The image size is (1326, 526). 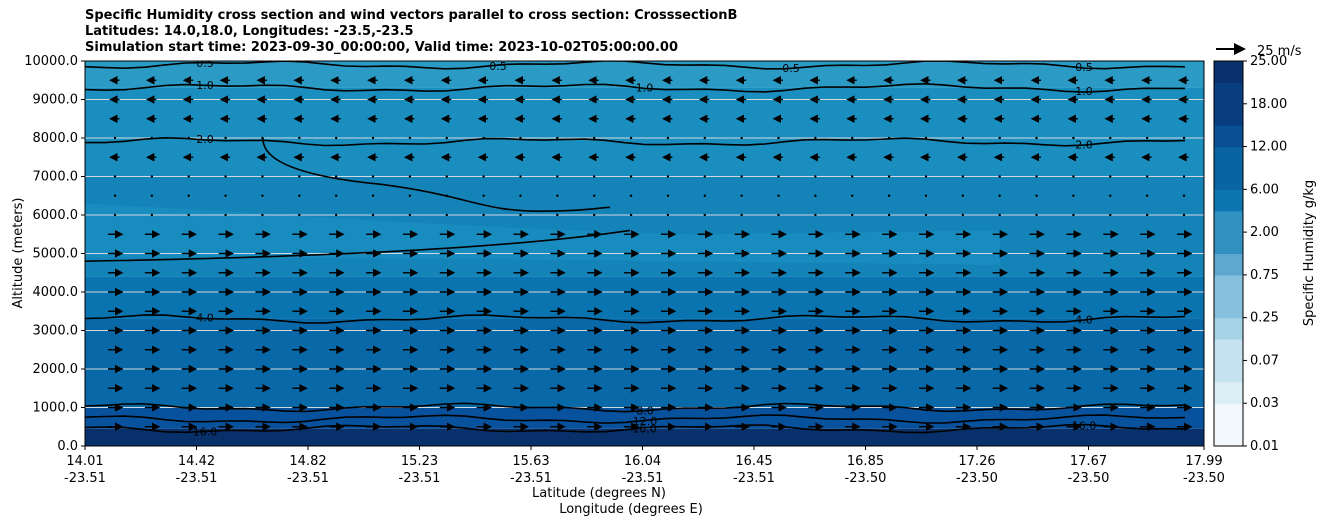 What do you see at coordinates (56, 369) in the screenshot?
I see `y-tick-label-2: 2000.0` at bounding box center [56, 369].